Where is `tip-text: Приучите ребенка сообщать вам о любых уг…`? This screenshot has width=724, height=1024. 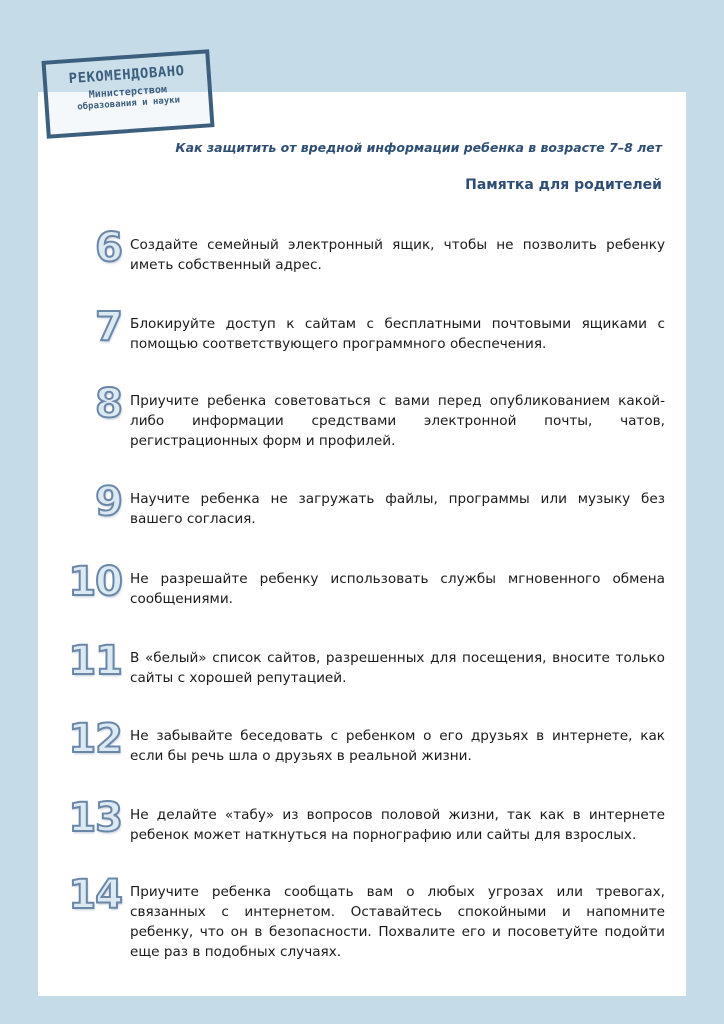 tip-text: Приучите ребенка сообщать вам о любых уг… is located at coordinates (397, 922).